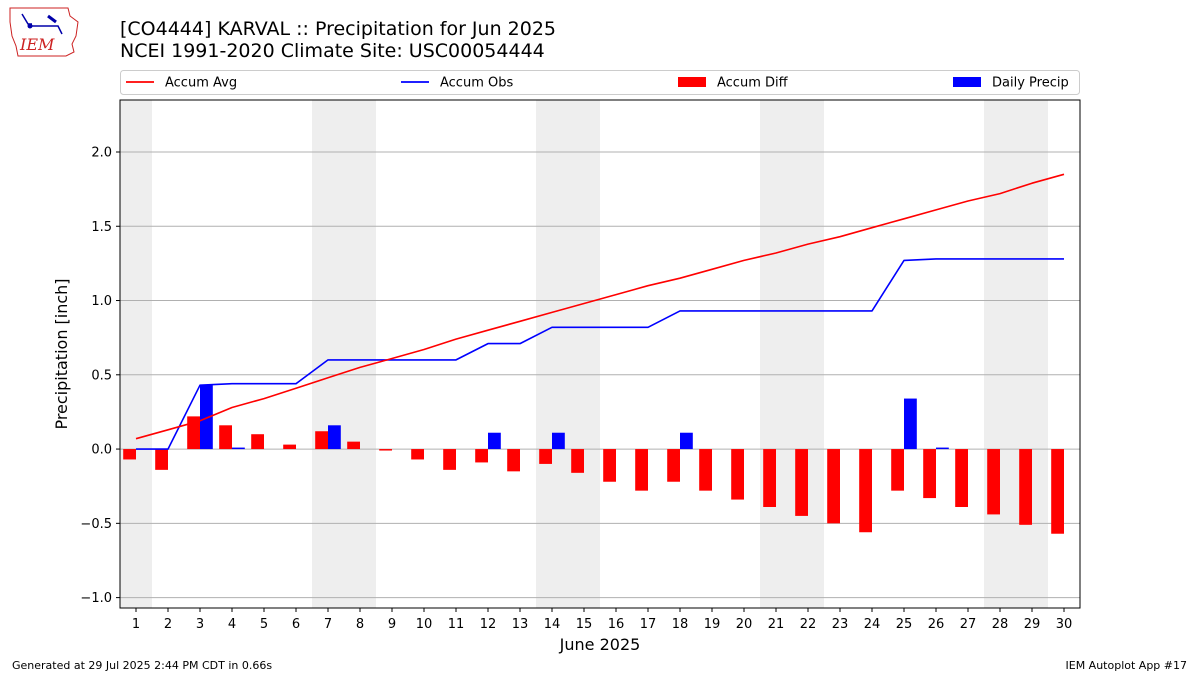  I want to click on x-tick-label: 24, so click(872, 624).